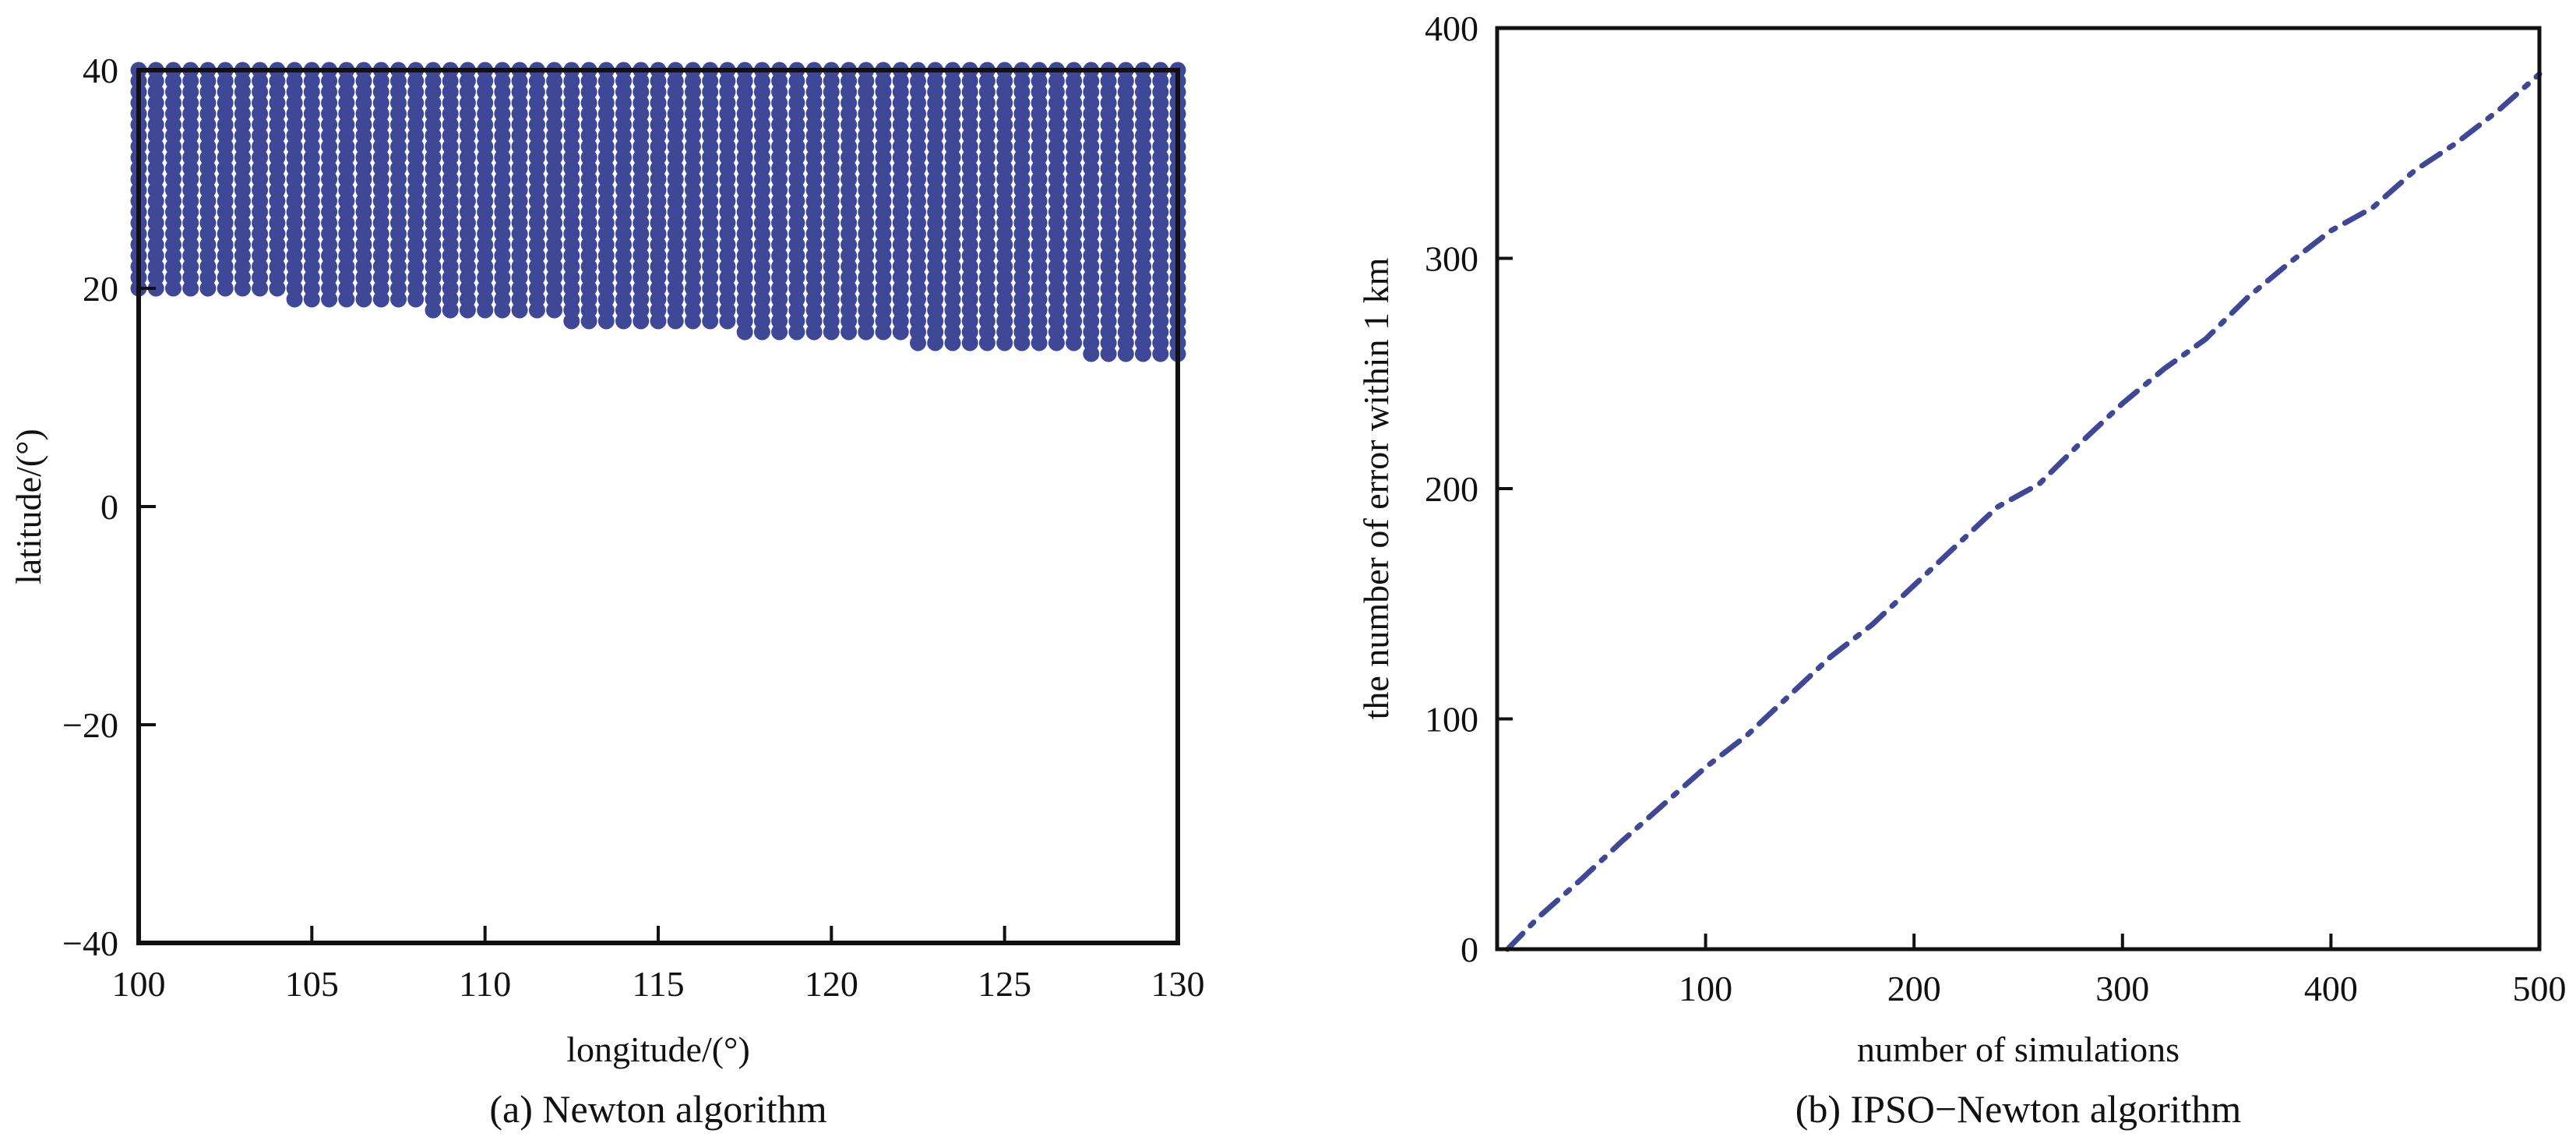 Image resolution: width=2576 pixels, height=1144 pixels. What do you see at coordinates (1376, 488) in the screenshot?
I see `y-axis-label-b: the number of error within 1 km` at bounding box center [1376, 488].